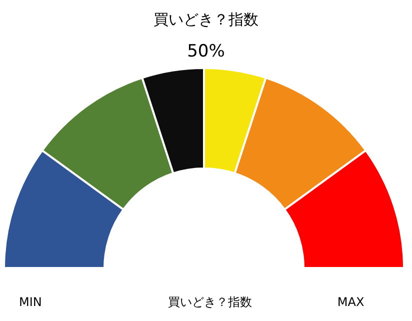 The image size is (412, 321). What do you see at coordinates (206, 19) in the screenshot?
I see `chart-title: 買いどき？指数` at bounding box center [206, 19].